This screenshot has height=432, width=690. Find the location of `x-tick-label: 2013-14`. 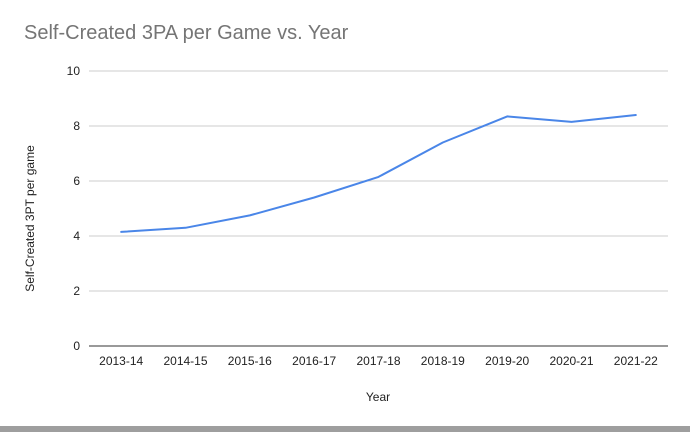

x-tick-label: 2013-14 is located at coordinates (121, 361).